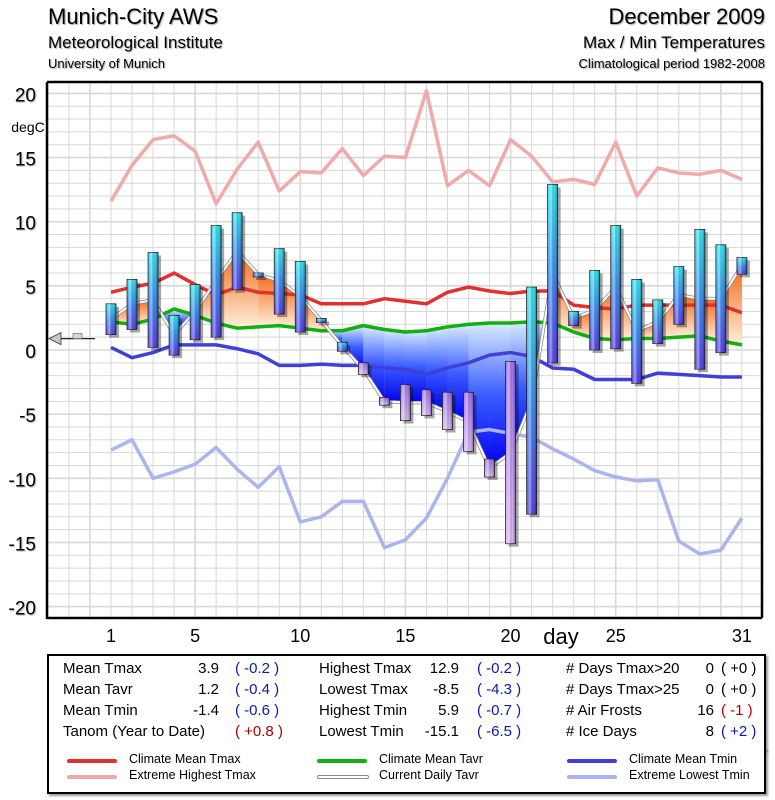  Describe the element at coordinates (107, 63) in the screenshot. I see `university-title: University of Munich` at that location.